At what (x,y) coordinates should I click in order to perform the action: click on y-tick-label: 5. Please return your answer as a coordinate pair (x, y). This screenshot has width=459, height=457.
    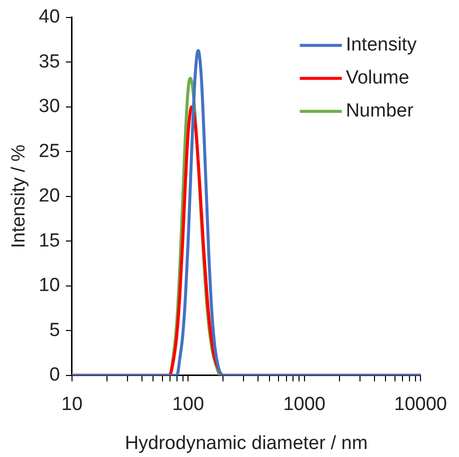
    Looking at the image, I should click on (54, 330).